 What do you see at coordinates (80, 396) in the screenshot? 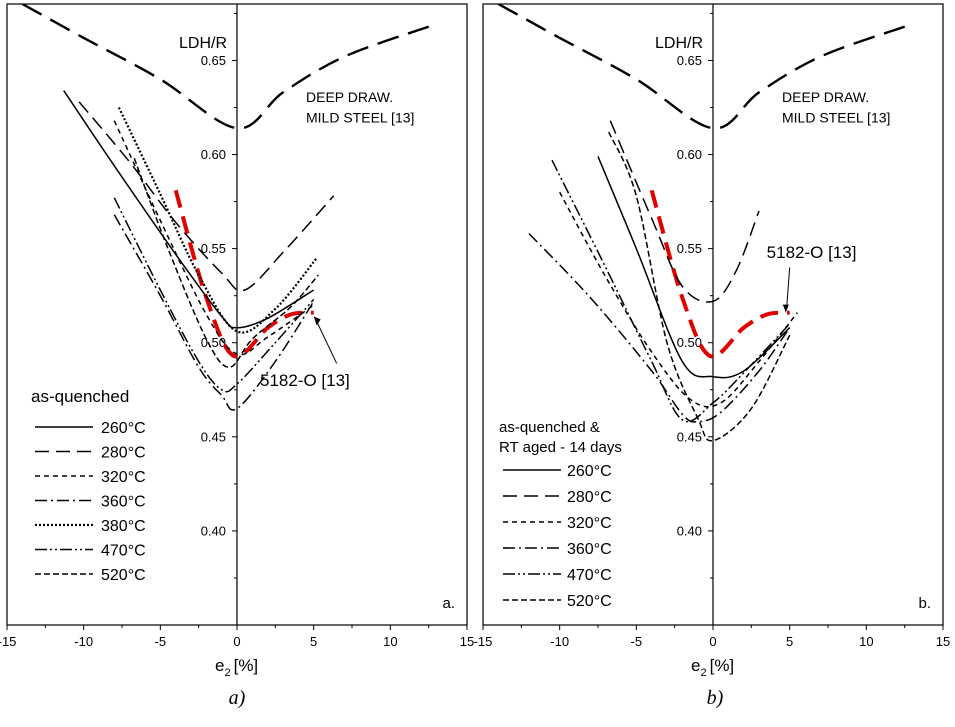
I see `legend-title: as-quenched` at bounding box center [80, 396].